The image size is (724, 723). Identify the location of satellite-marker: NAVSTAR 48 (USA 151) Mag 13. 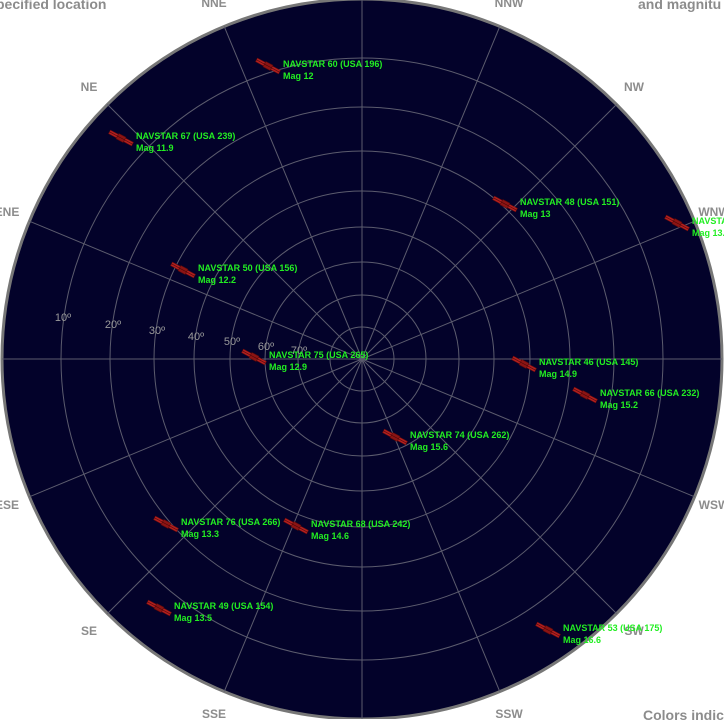
(555, 207).